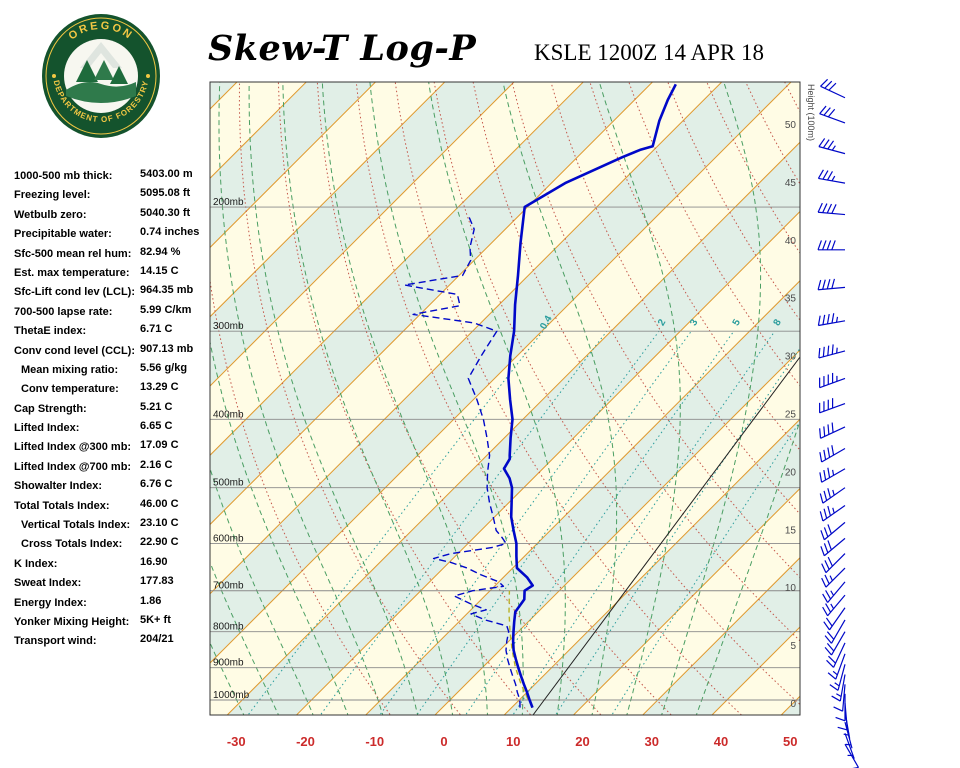 Image resolution: width=960 pixels, height=768 pixels. What do you see at coordinates (791, 299) in the screenshot?
I see `height-axis-label: 35` at bounding box center [791, 299].